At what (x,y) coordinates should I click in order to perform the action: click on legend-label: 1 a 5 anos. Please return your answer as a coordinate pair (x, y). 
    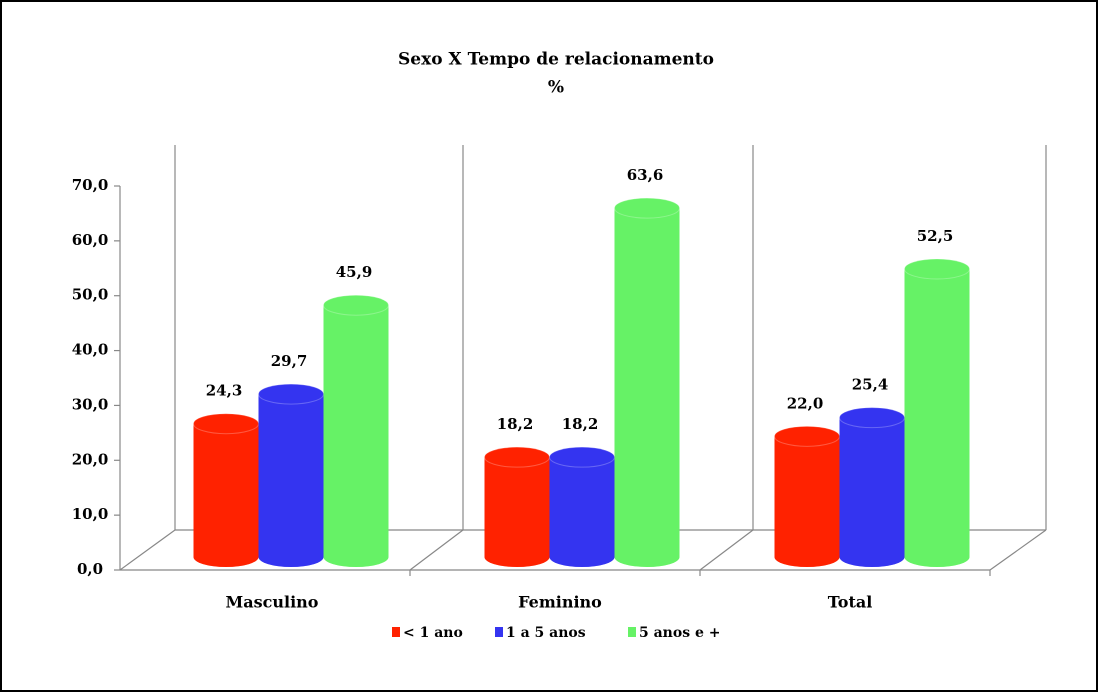
    Looking at the image, I should click on (546, 633).